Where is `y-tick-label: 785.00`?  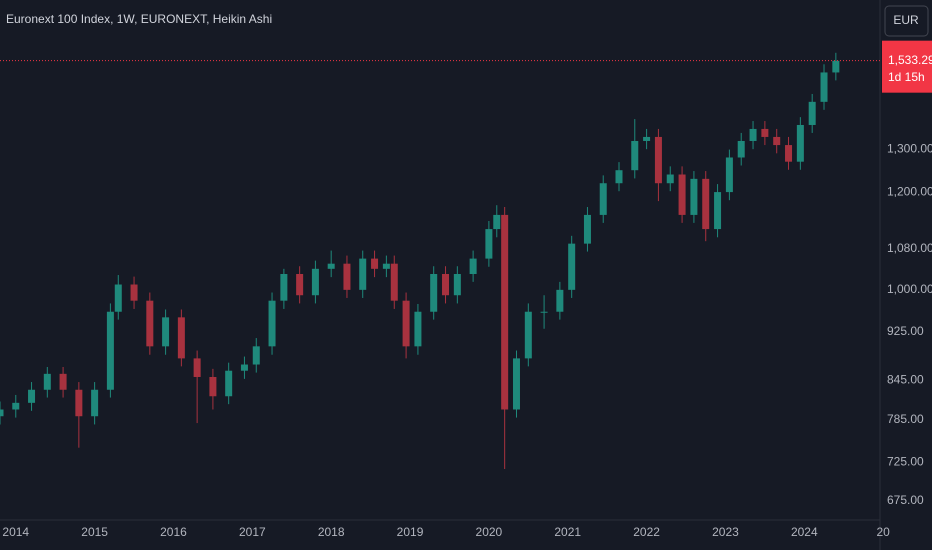
y-tick-label: 785.00 is located at coordinates (905, 419).